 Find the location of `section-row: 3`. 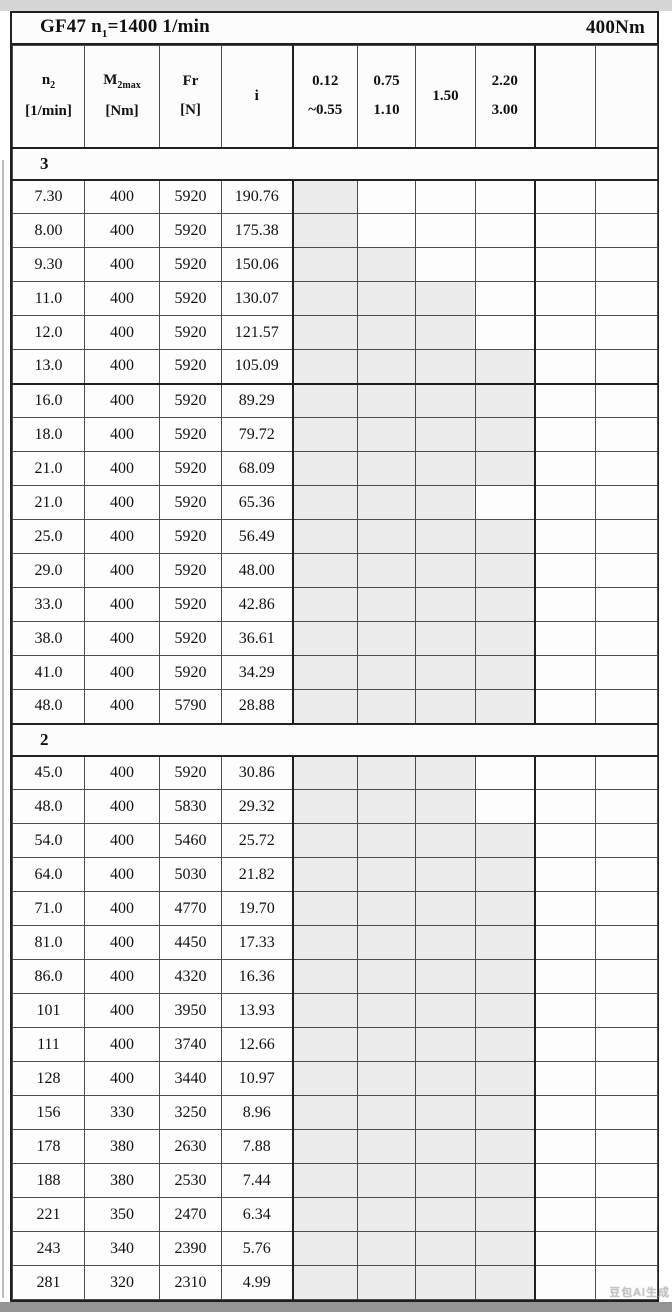

section-row: 3 is located at coordinates (335, 163).